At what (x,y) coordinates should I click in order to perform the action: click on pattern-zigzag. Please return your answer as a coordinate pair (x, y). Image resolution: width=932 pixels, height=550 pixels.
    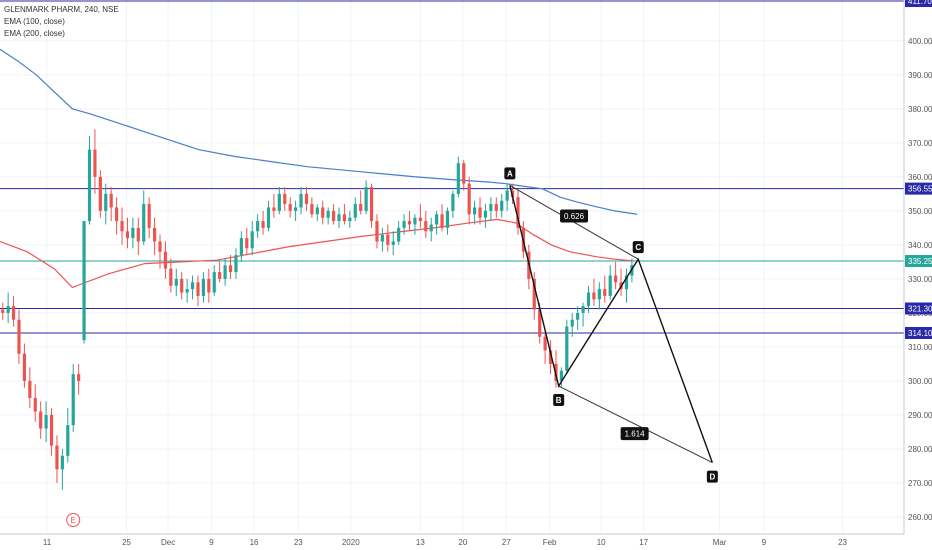
    Looking at the image, I should click on (611, 324).